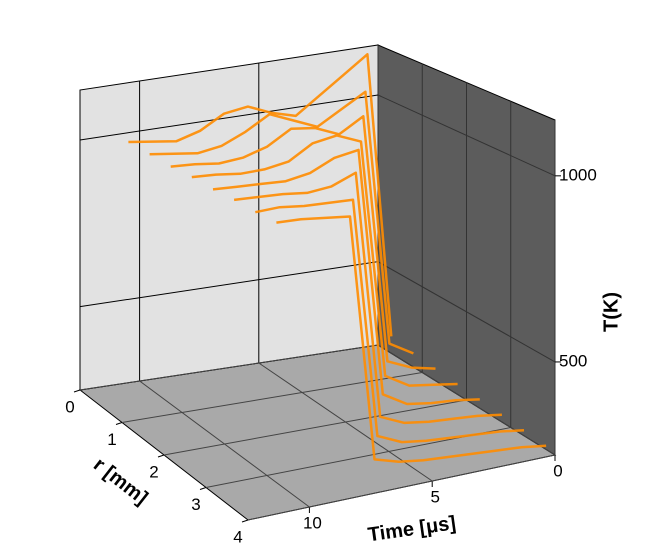 This screenshot has width=667, height=556. Describe the element at coordinates (111, 439) in the screenshot. I see `y-tick-label: 1` at that location.